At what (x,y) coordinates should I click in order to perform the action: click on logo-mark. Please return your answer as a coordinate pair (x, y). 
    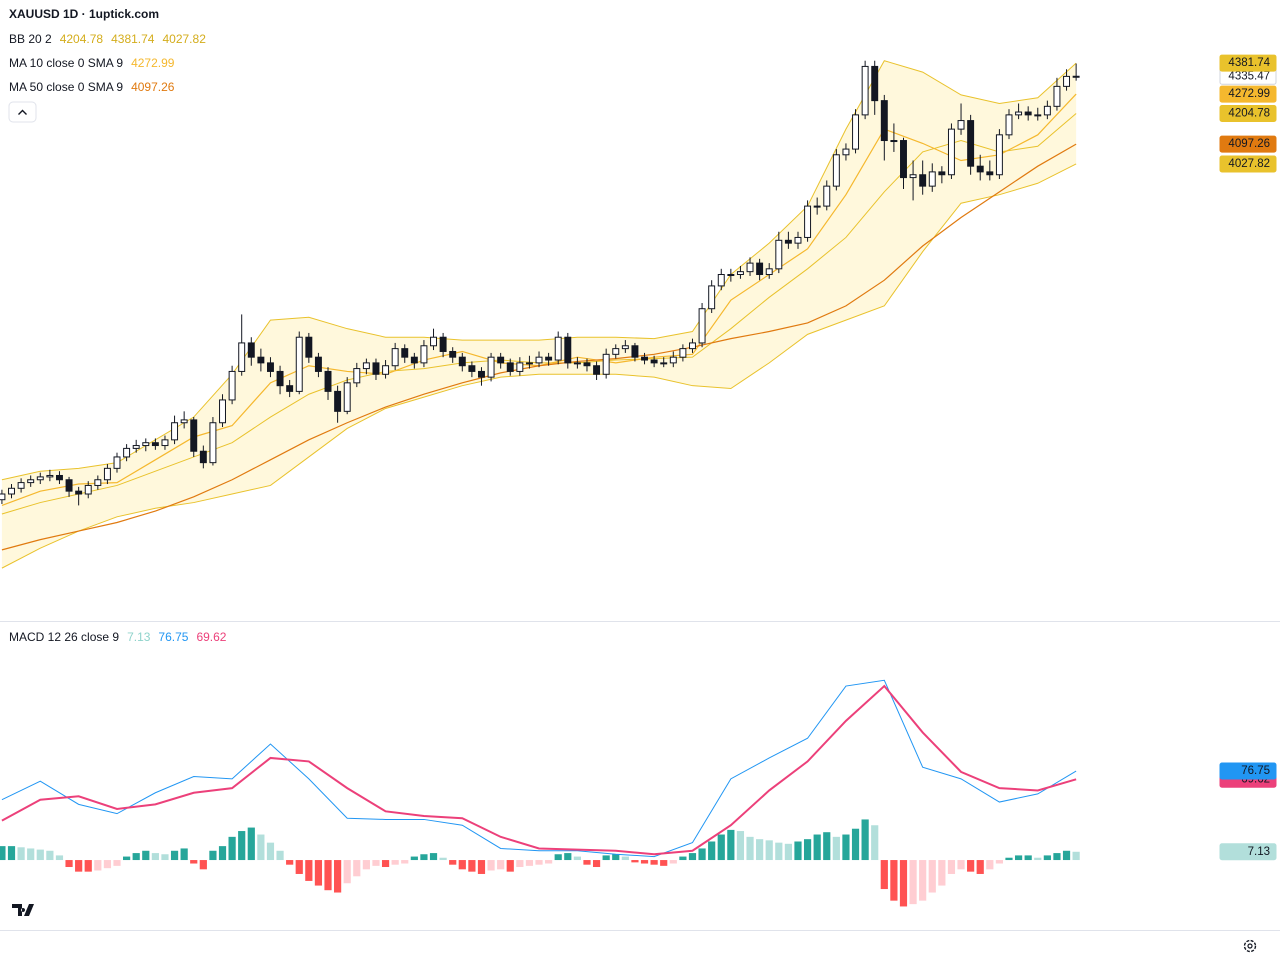
    Looking at the image, I should click on (23, 910).